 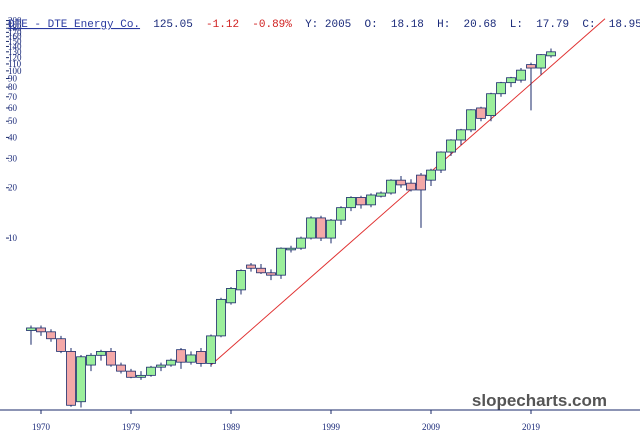 What do you see at coordinates (443, 25) in the screenshot?
I see `header-item: H:` at bounding box center [443, 25].